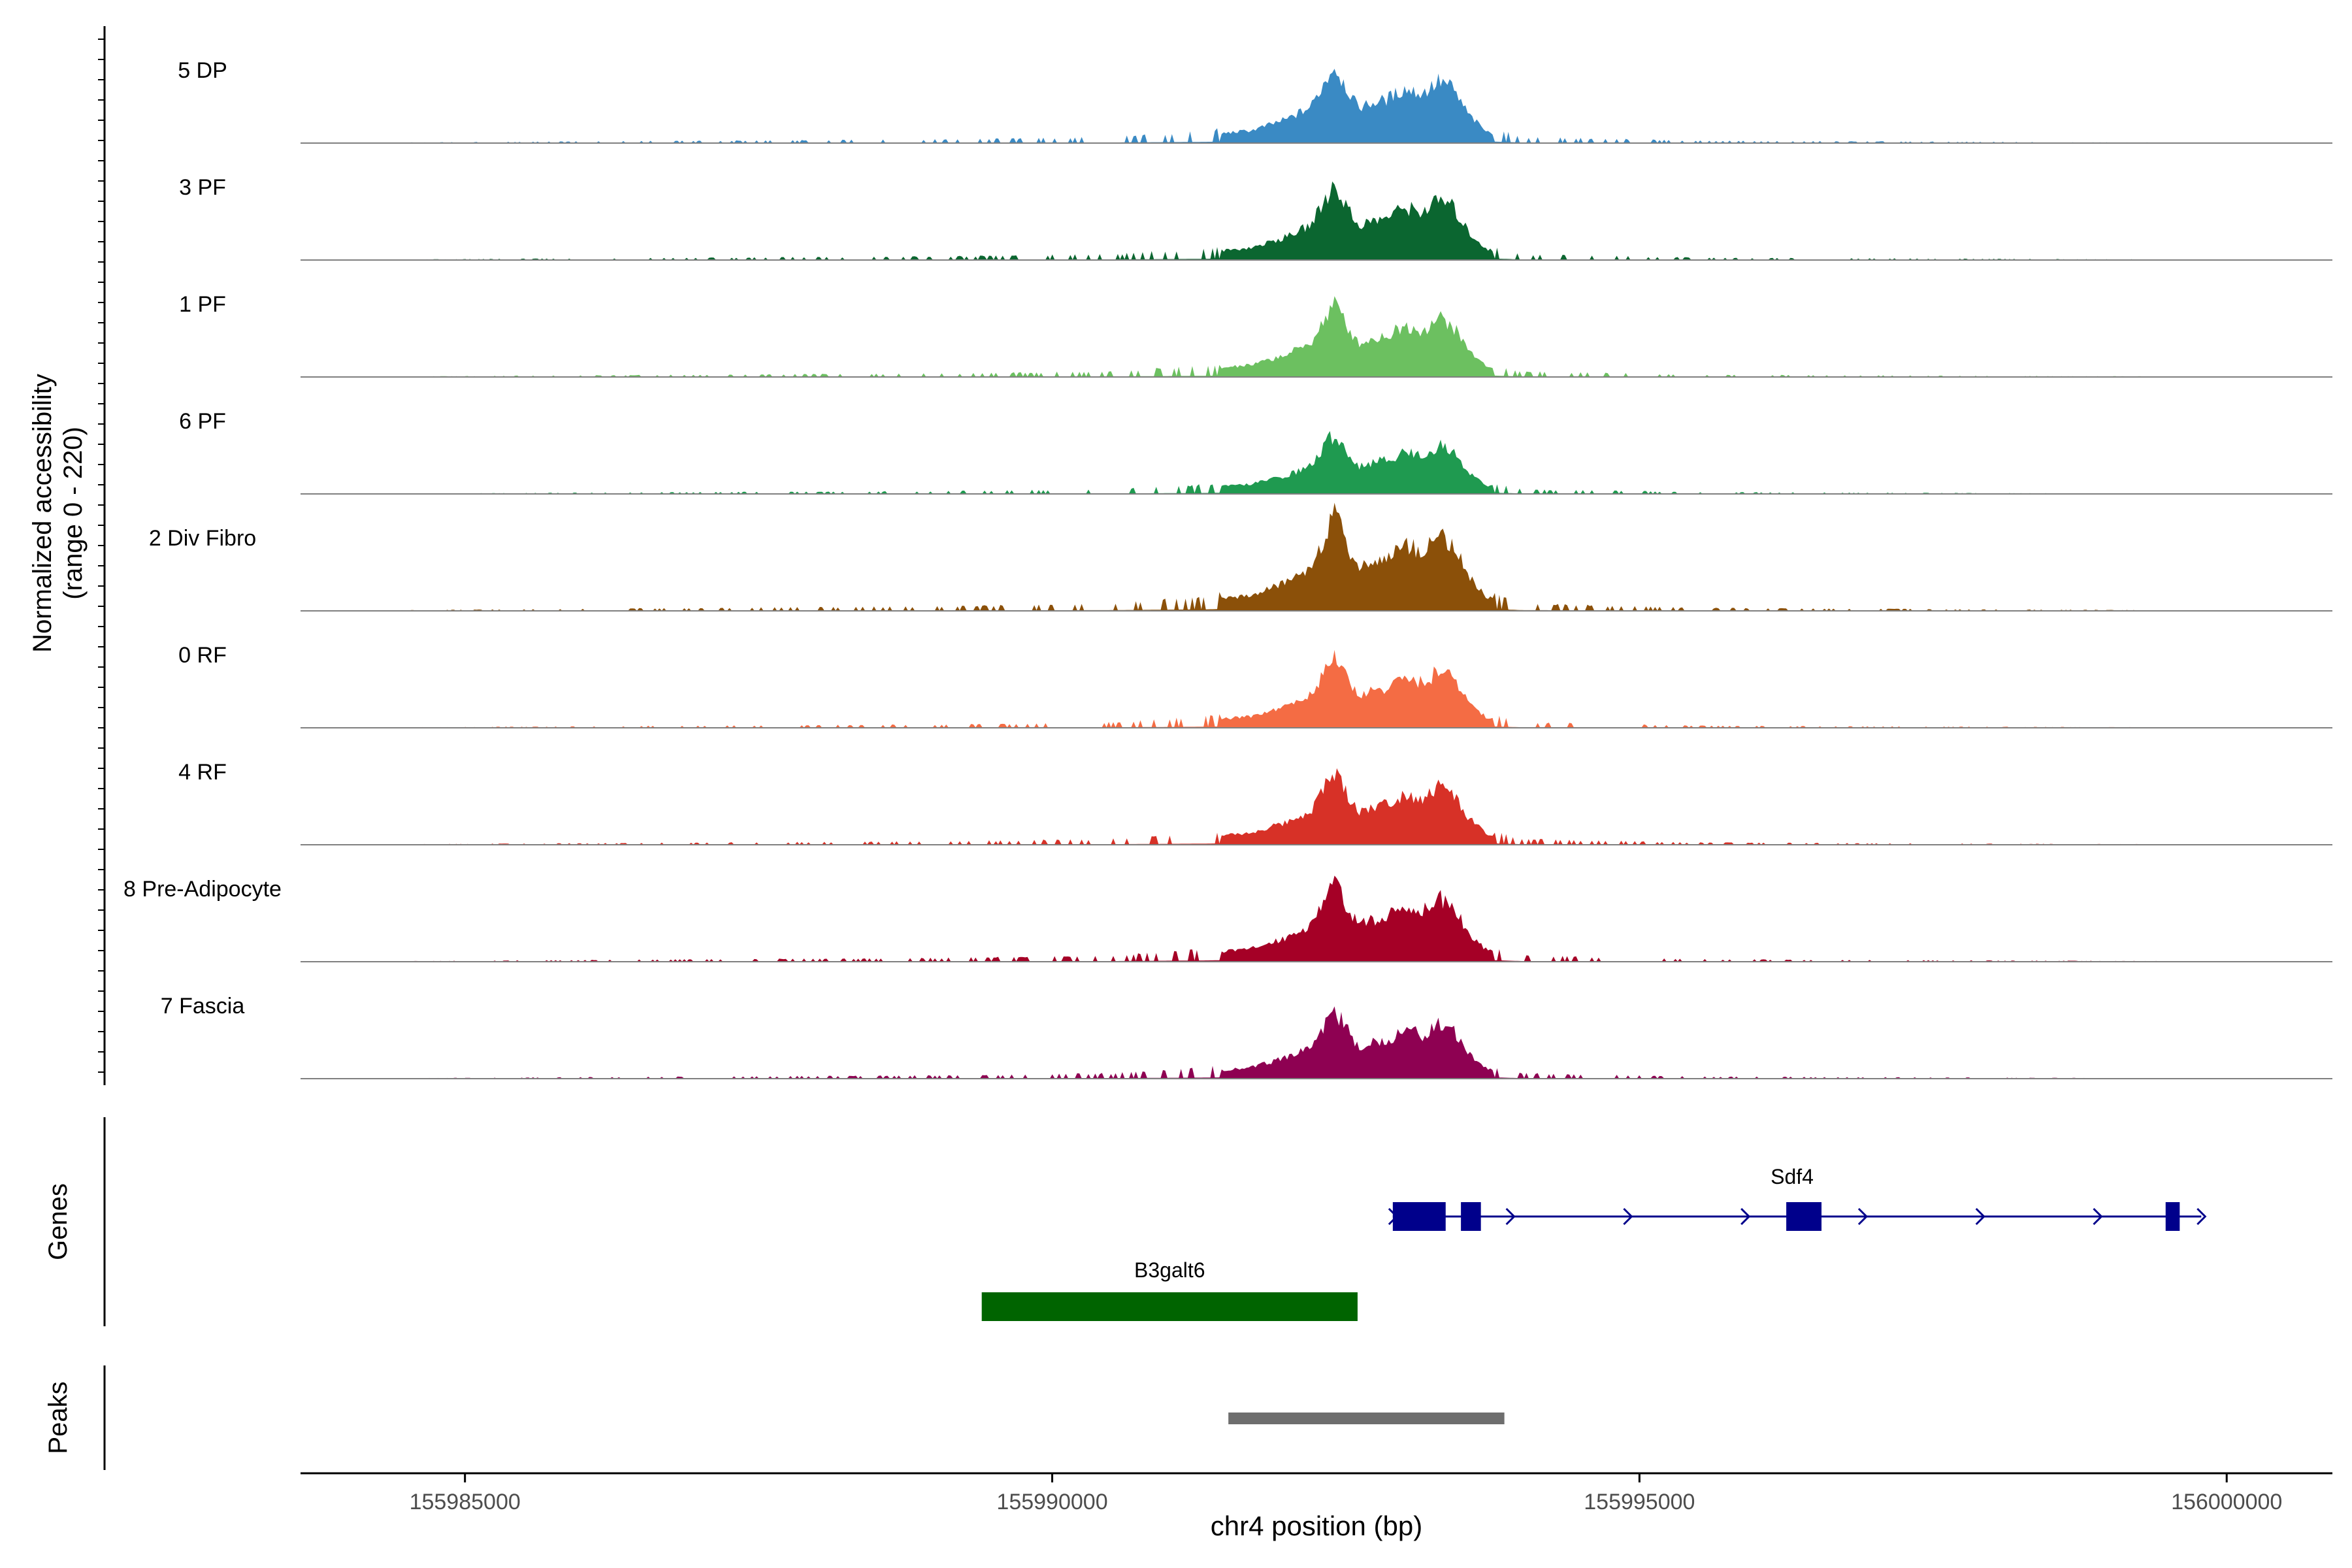  I want to click on track-label: 2 Div Fibro, so click(202, 538).